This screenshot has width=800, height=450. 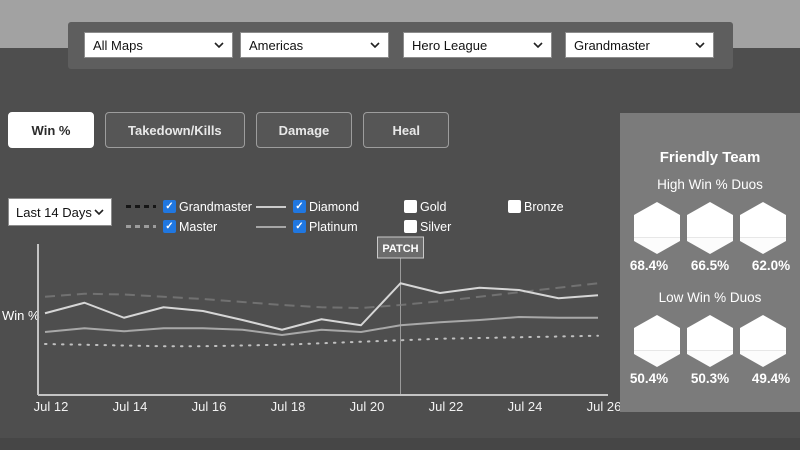 I want to click on high-win-duo-row, so click(x=710, y=228).